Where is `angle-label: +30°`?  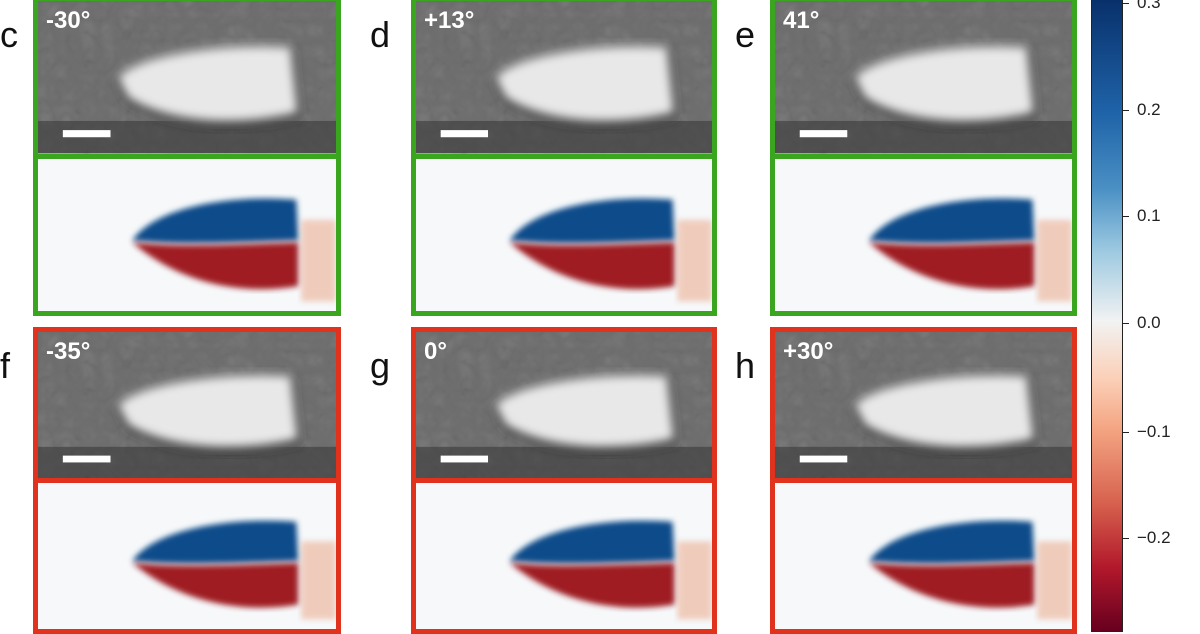
angle-label: +30° is located at coordinates (808, 351).